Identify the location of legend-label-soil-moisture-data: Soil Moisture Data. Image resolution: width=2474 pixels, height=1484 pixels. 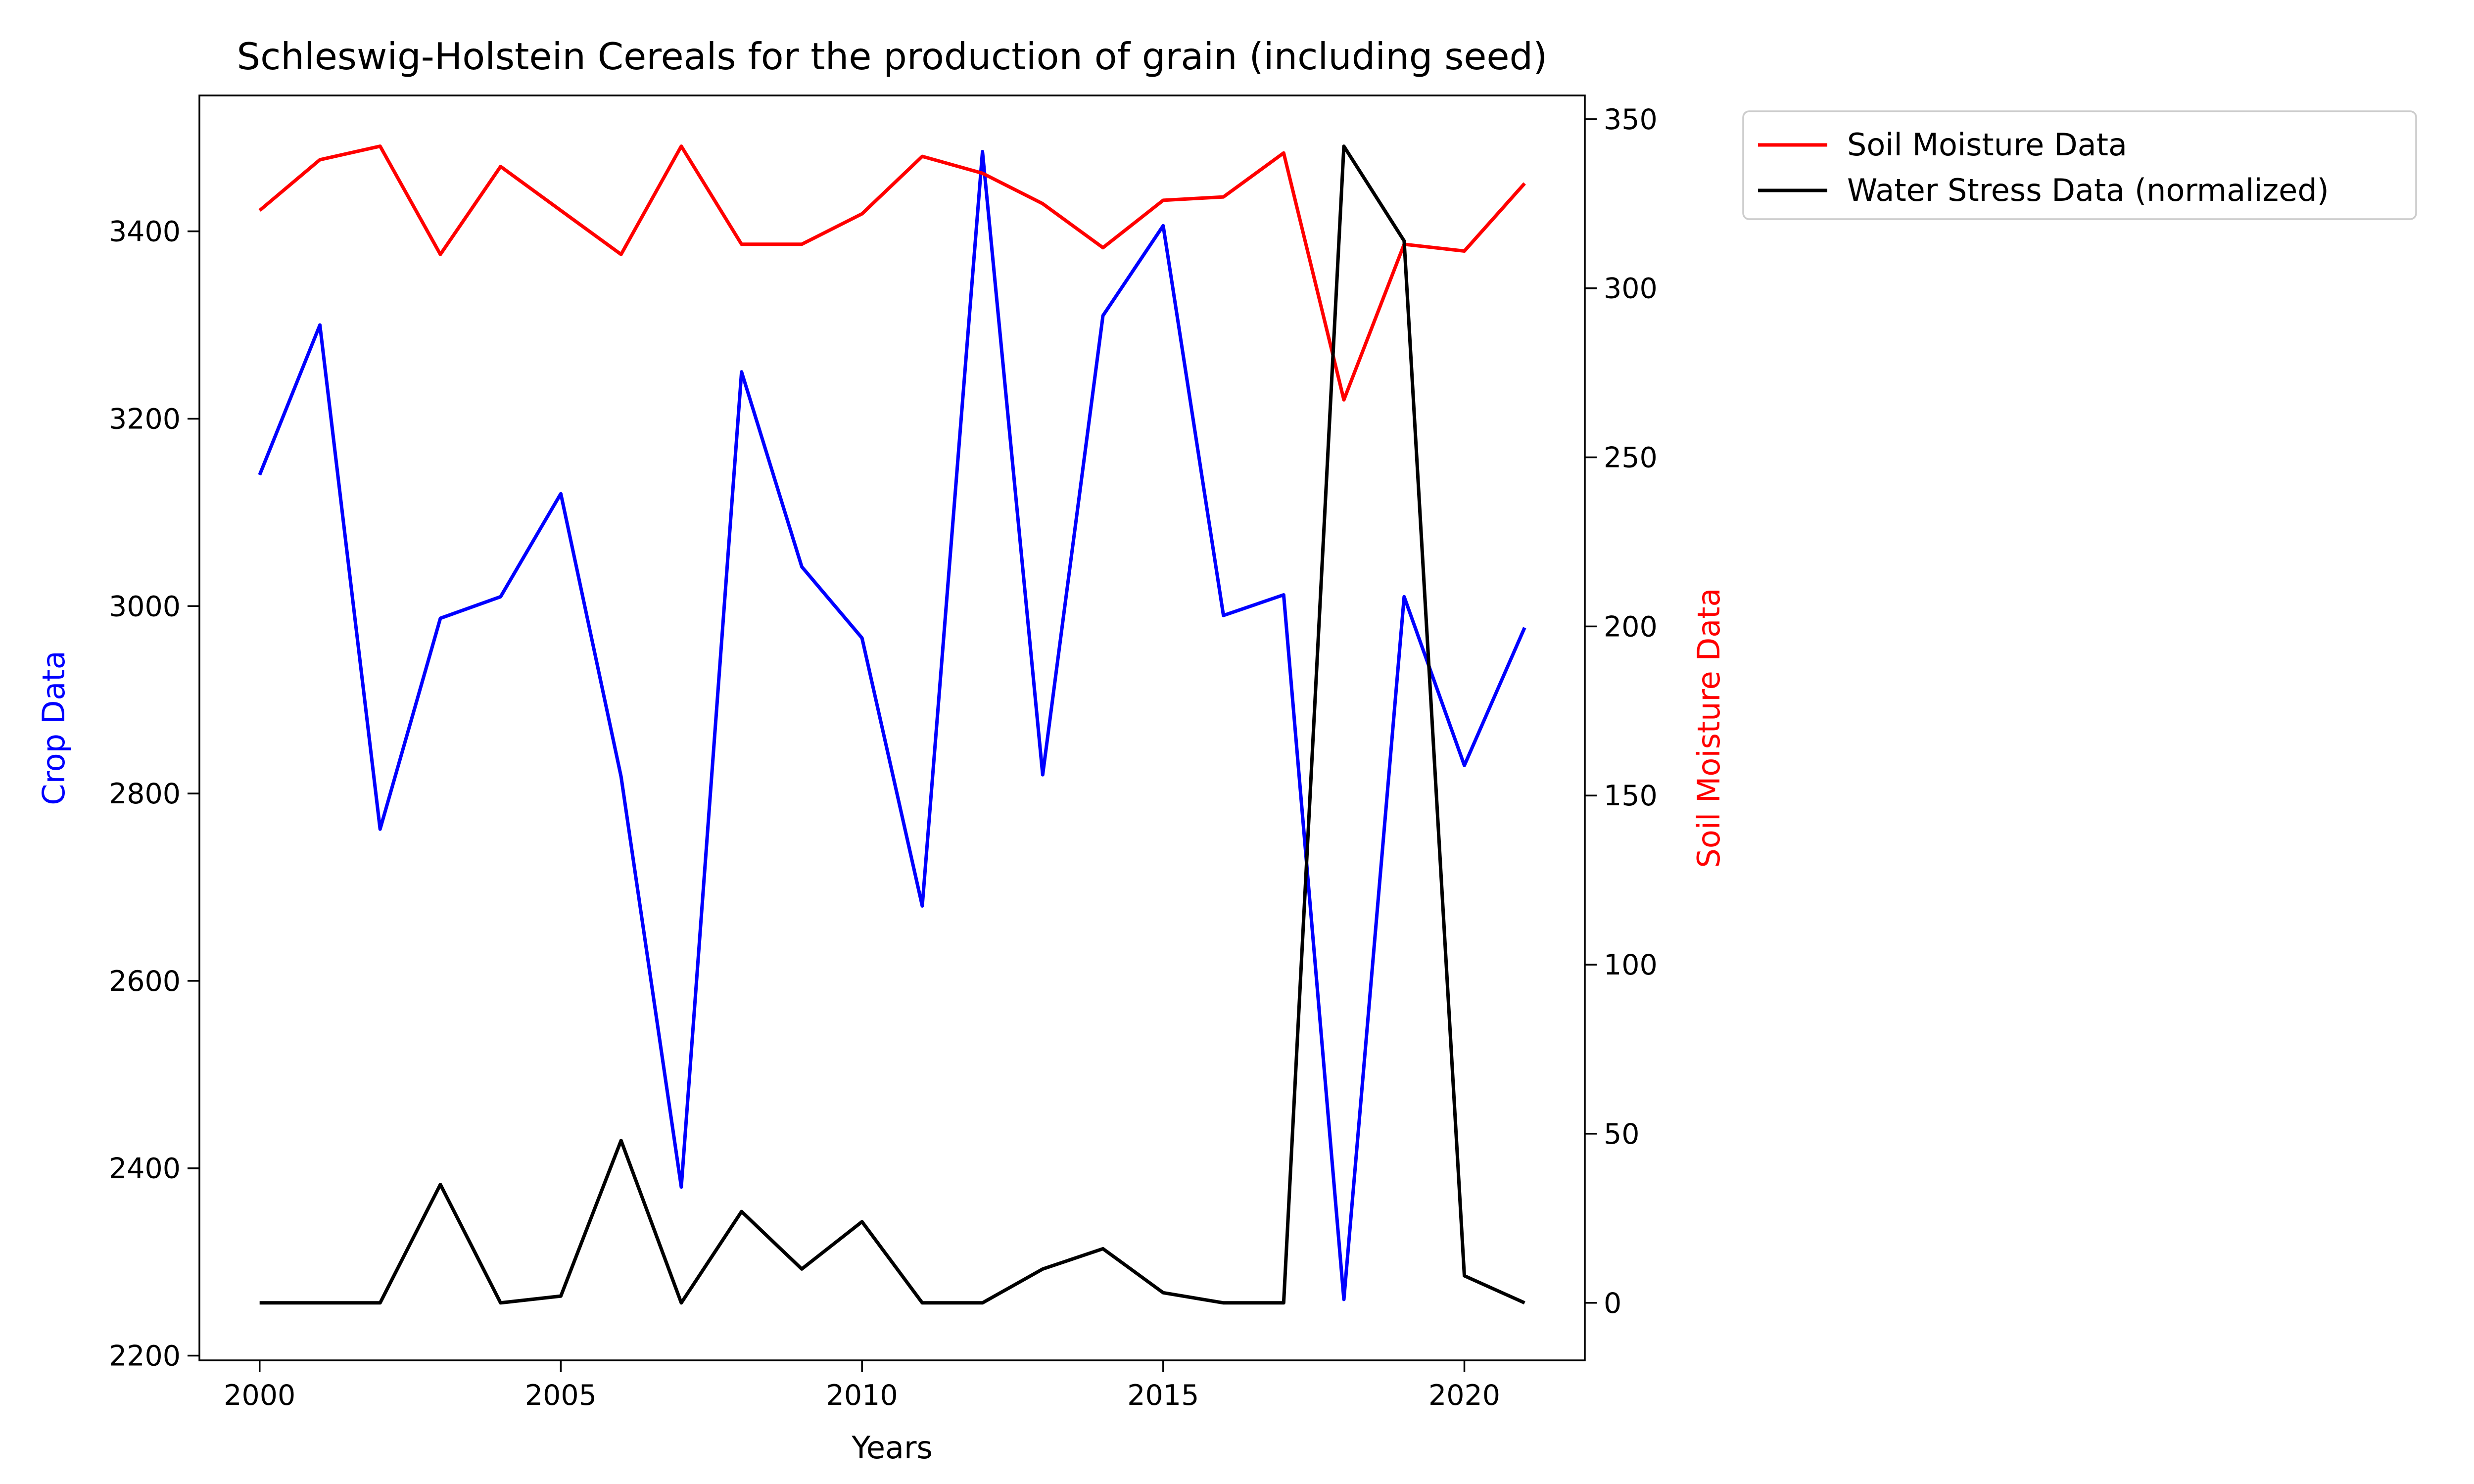
(1987, 145).